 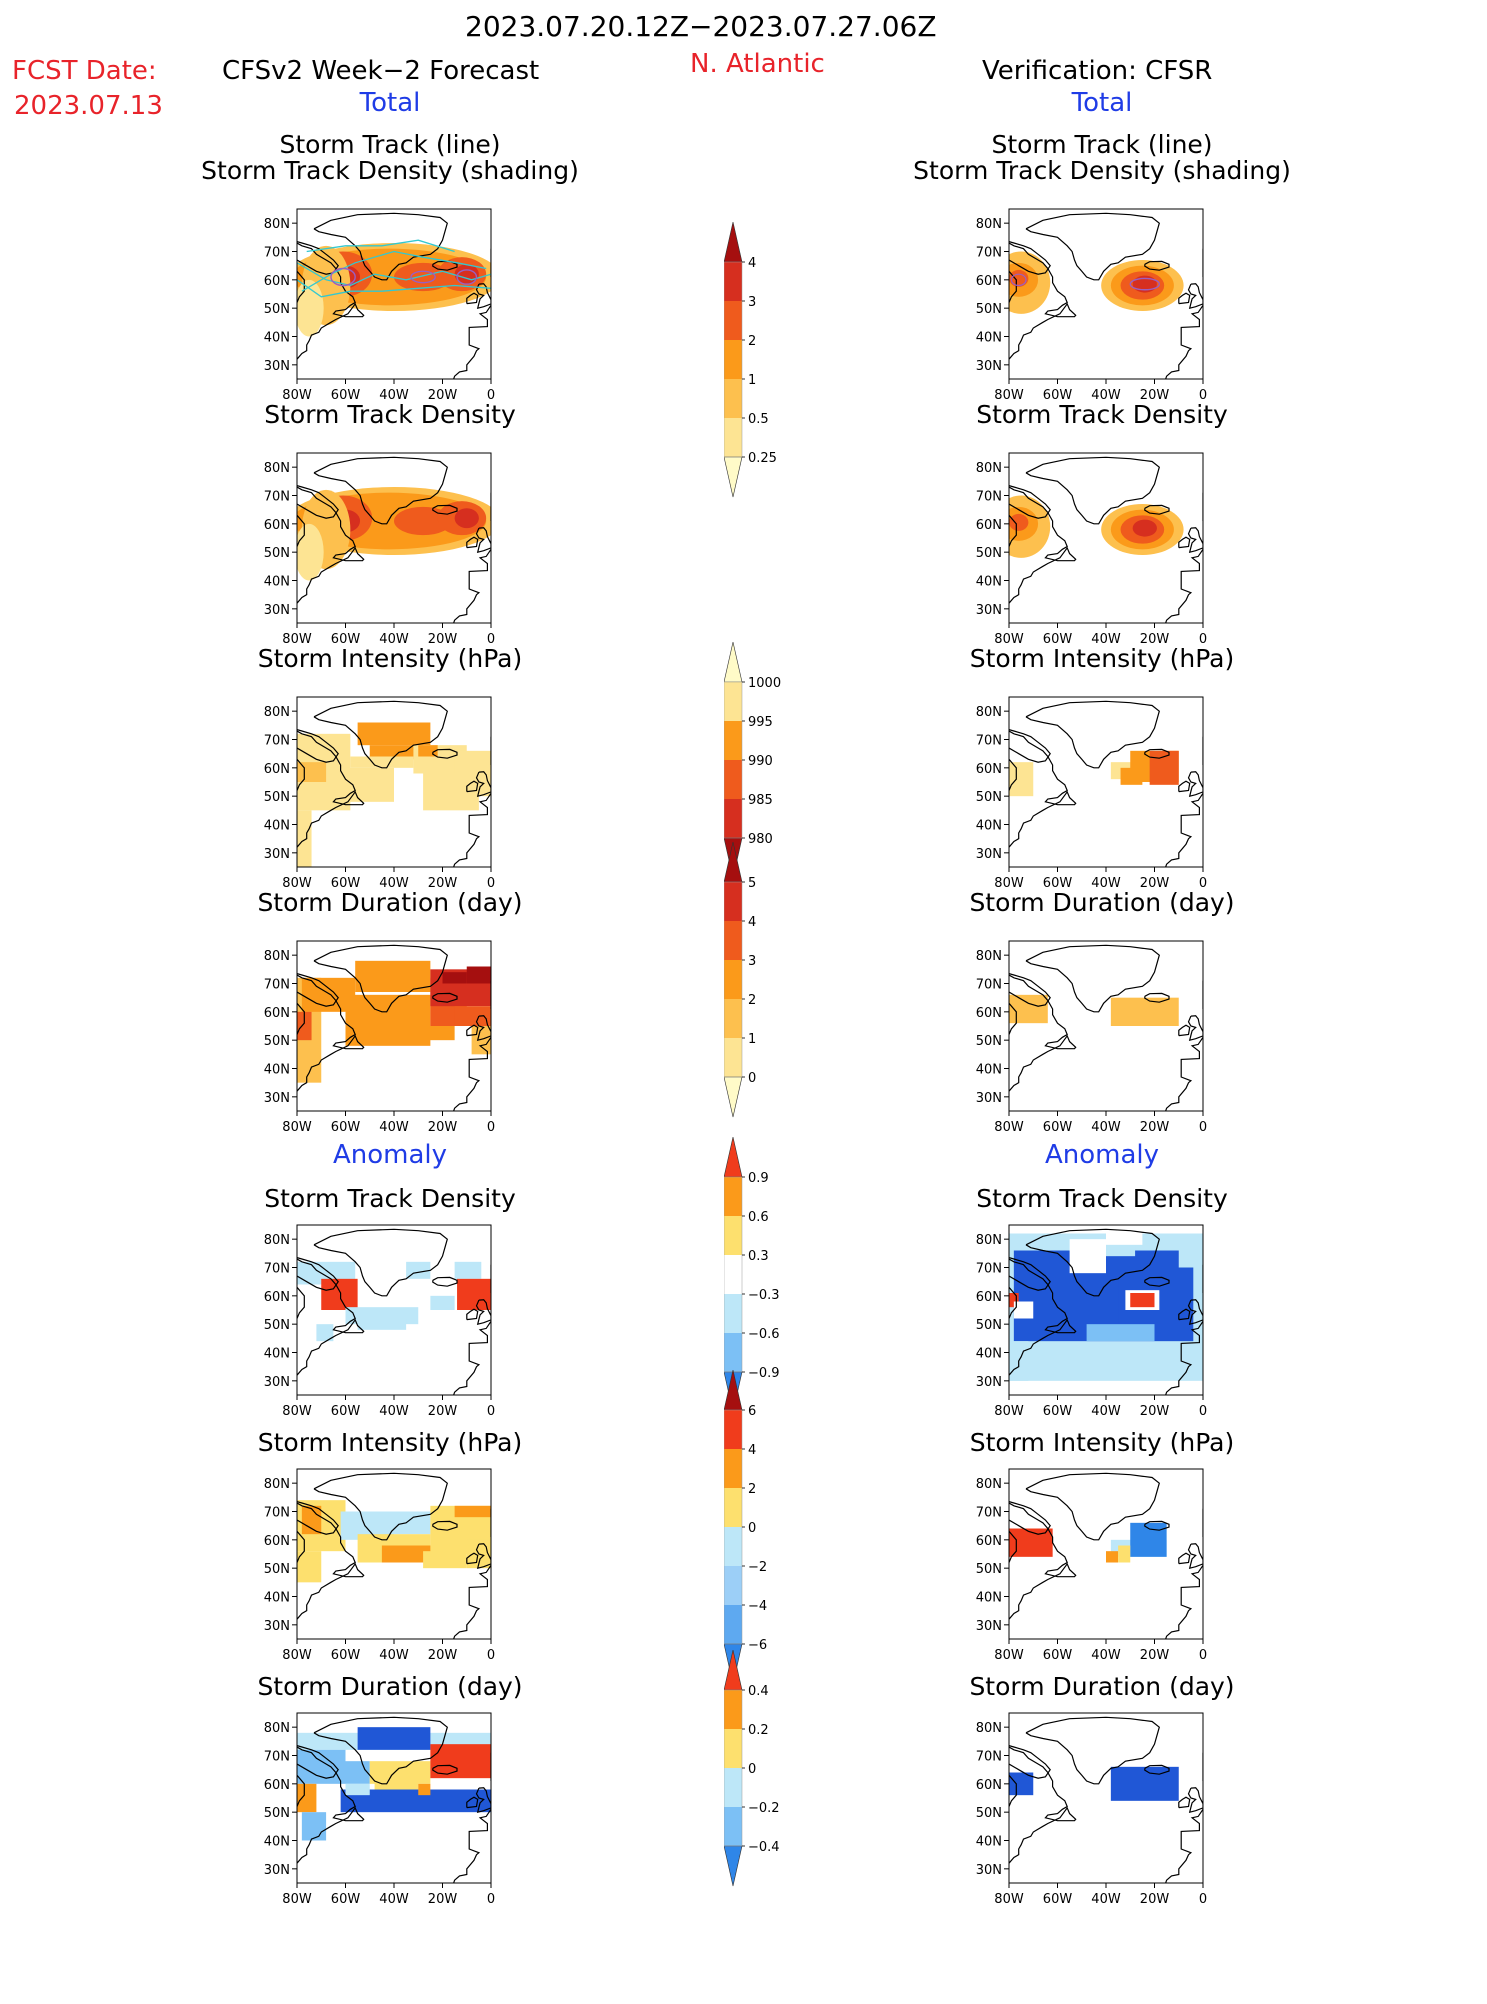 I want to click on colorbar-label: 1000, so click(x=764, y=683).